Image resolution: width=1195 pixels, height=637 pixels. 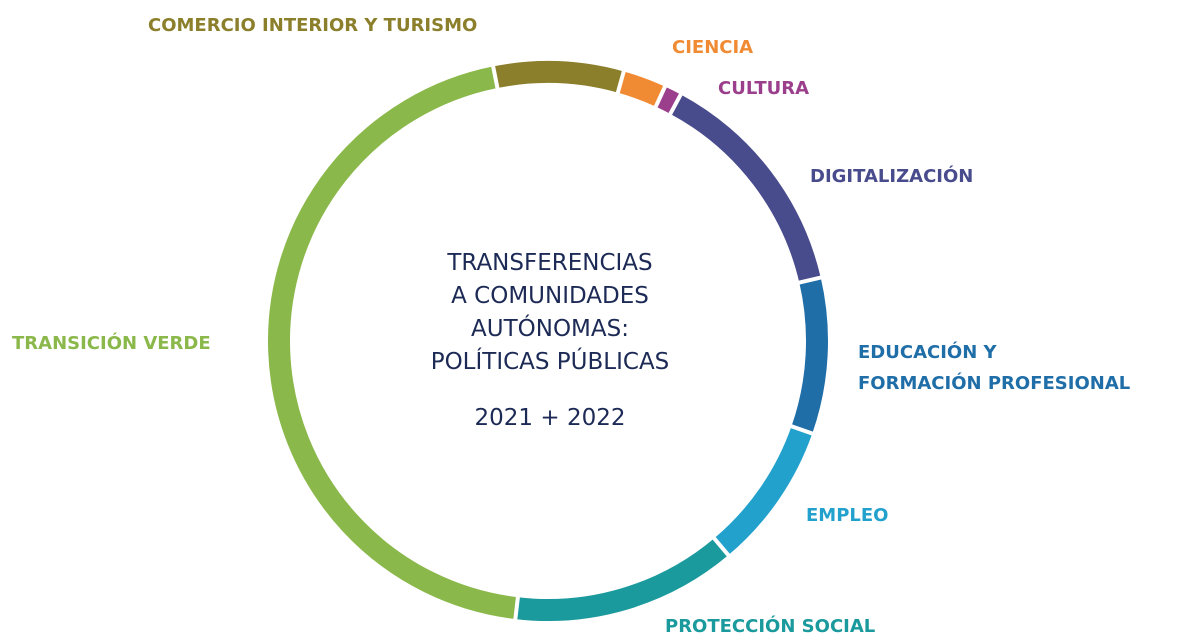 I want to click on category-label: COMERCIO INTERIOR Y TURISMO, so click(x=313, y=25).